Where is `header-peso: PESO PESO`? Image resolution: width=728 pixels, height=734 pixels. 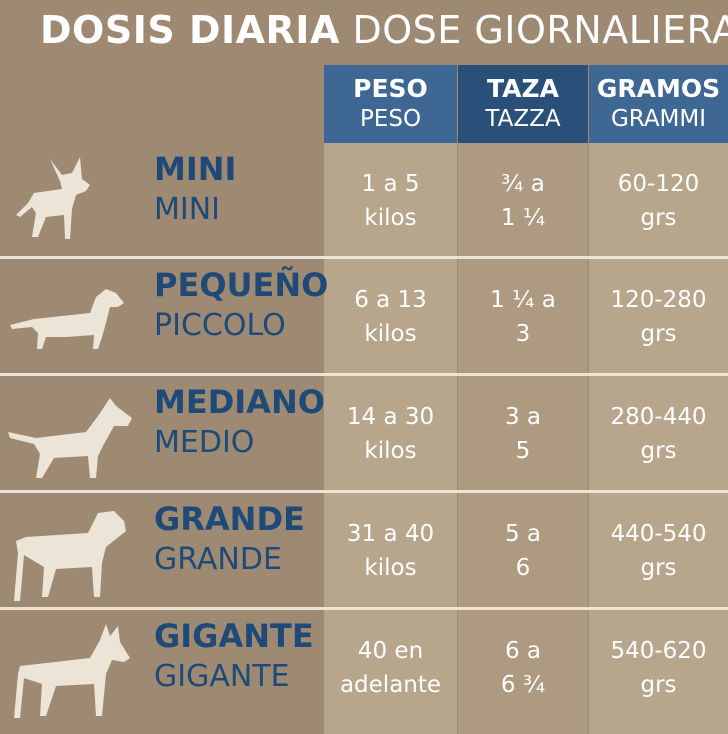 header-peso: PESO PESO is located at coordinates (390, 104).